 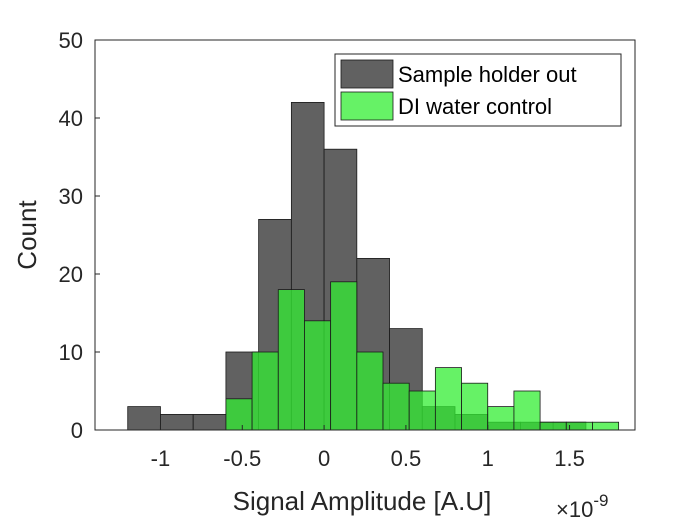 I want to click on x-tick-label: 1, so click(x=488, y=458).